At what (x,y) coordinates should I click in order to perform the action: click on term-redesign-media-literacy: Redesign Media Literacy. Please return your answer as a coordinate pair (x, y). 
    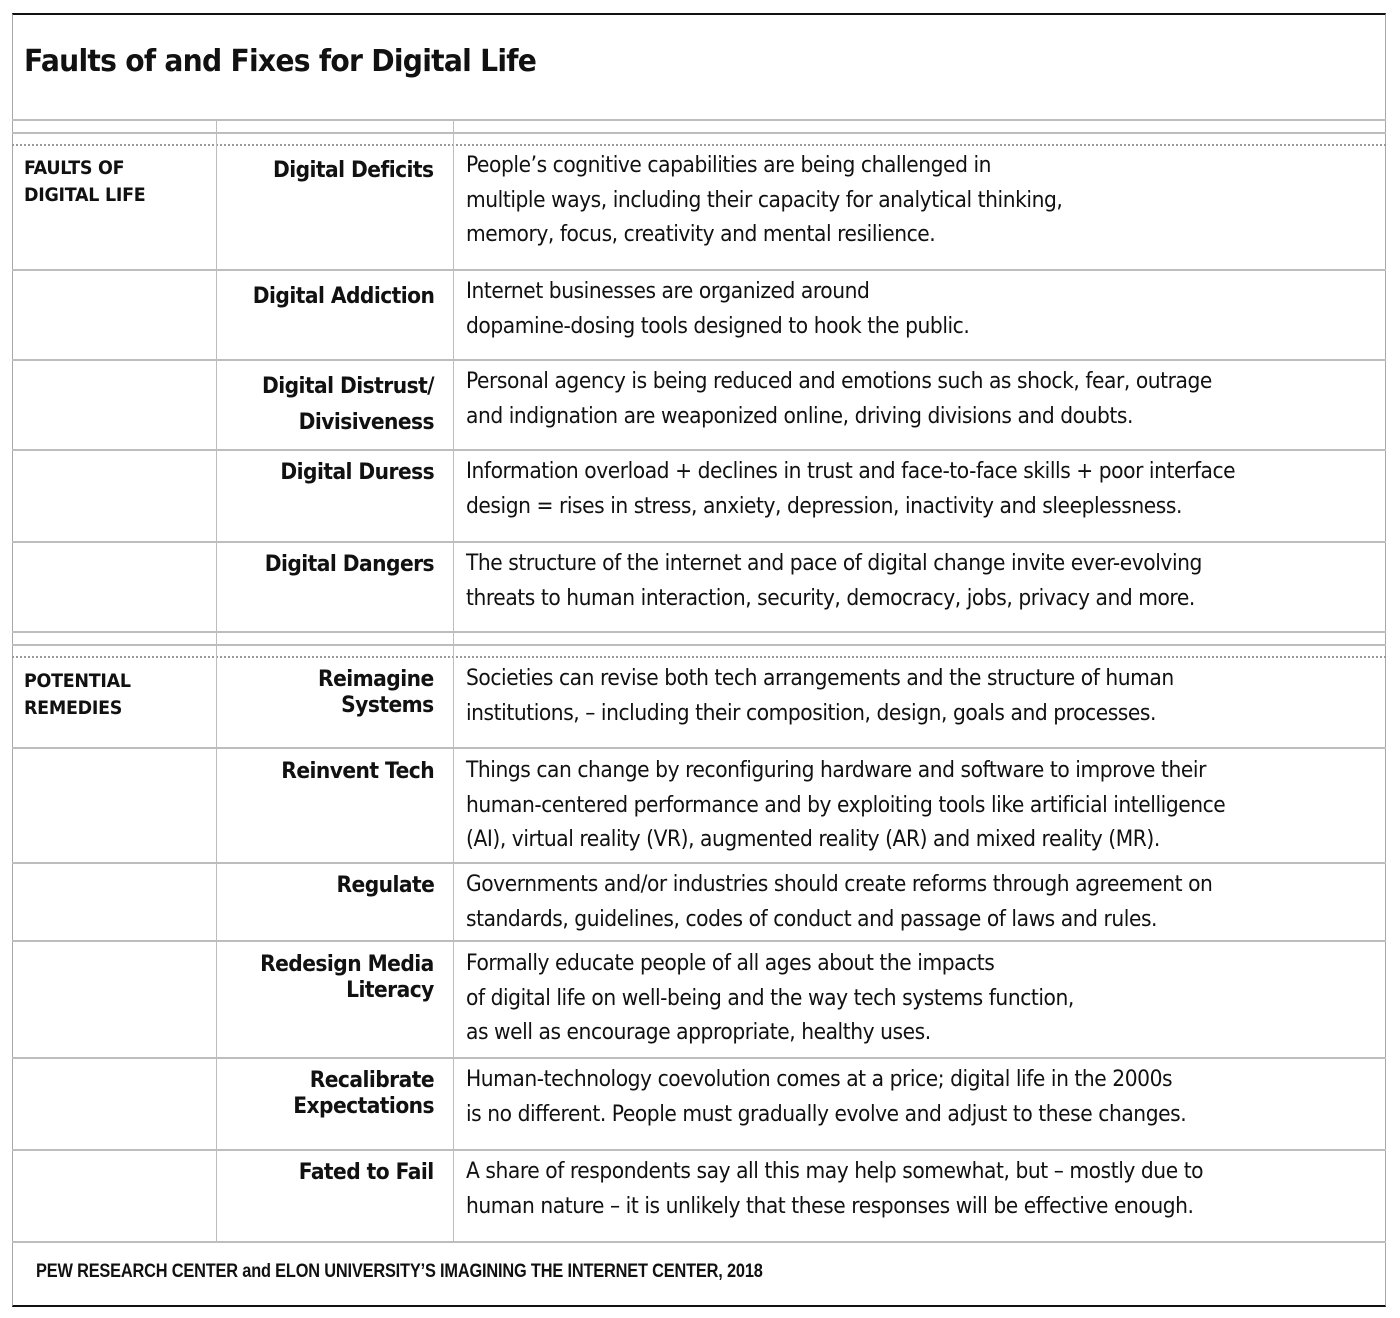
    Looking at the image, I should click on (347, 977).